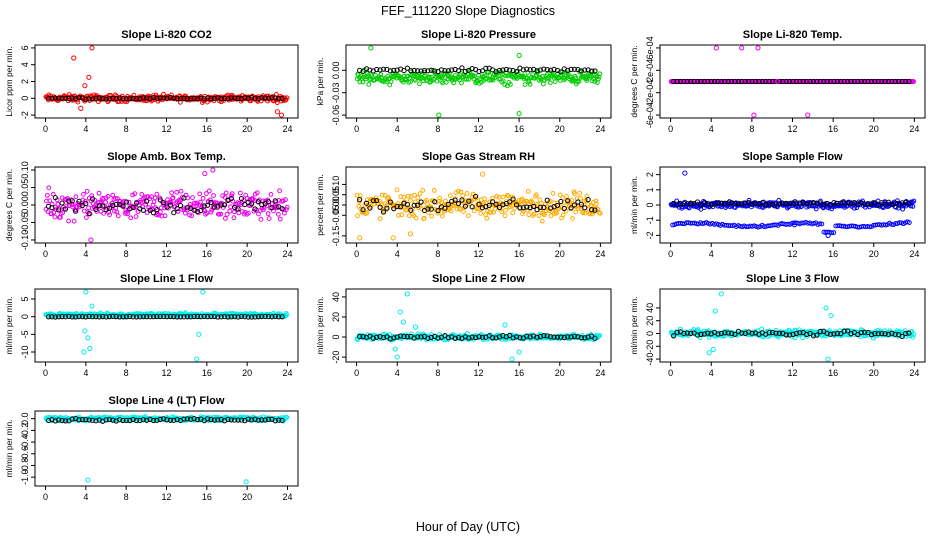  I want to click on y-tick-label: 0.10, so click(25, 170).